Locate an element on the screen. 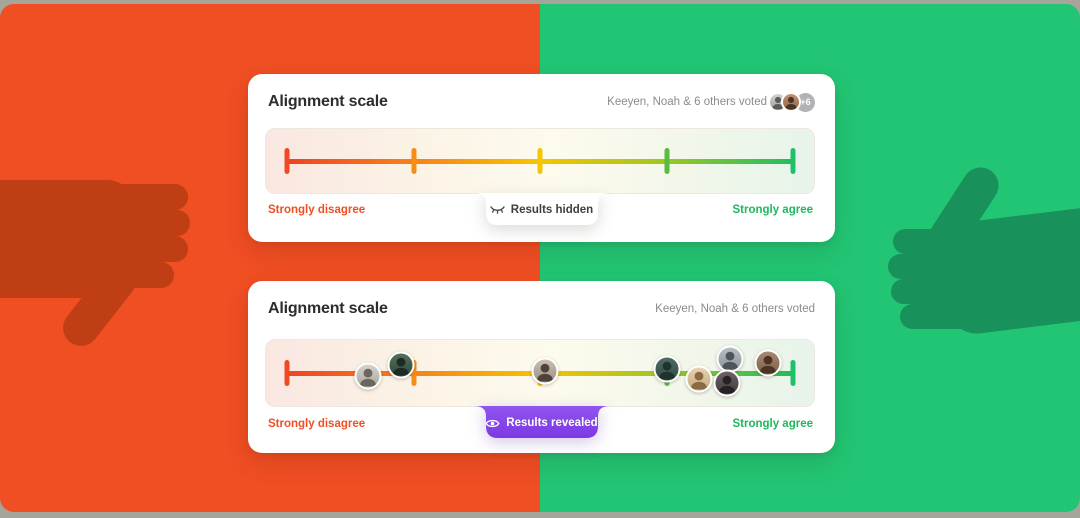  thumbs-up-icon is located at coordinates (984, 250).